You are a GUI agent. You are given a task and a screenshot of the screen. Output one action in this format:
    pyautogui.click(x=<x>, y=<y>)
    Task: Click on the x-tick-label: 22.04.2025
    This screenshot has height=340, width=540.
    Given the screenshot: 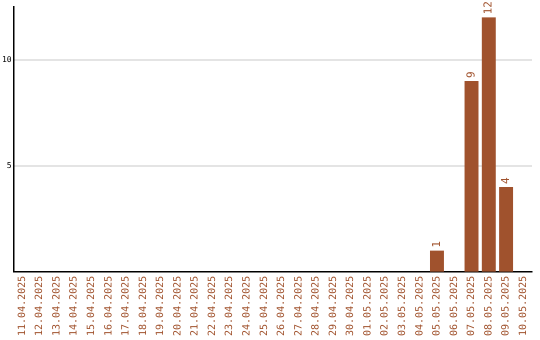 What is the action you would take?
    pyautogui.click(x=212, y=306)
    